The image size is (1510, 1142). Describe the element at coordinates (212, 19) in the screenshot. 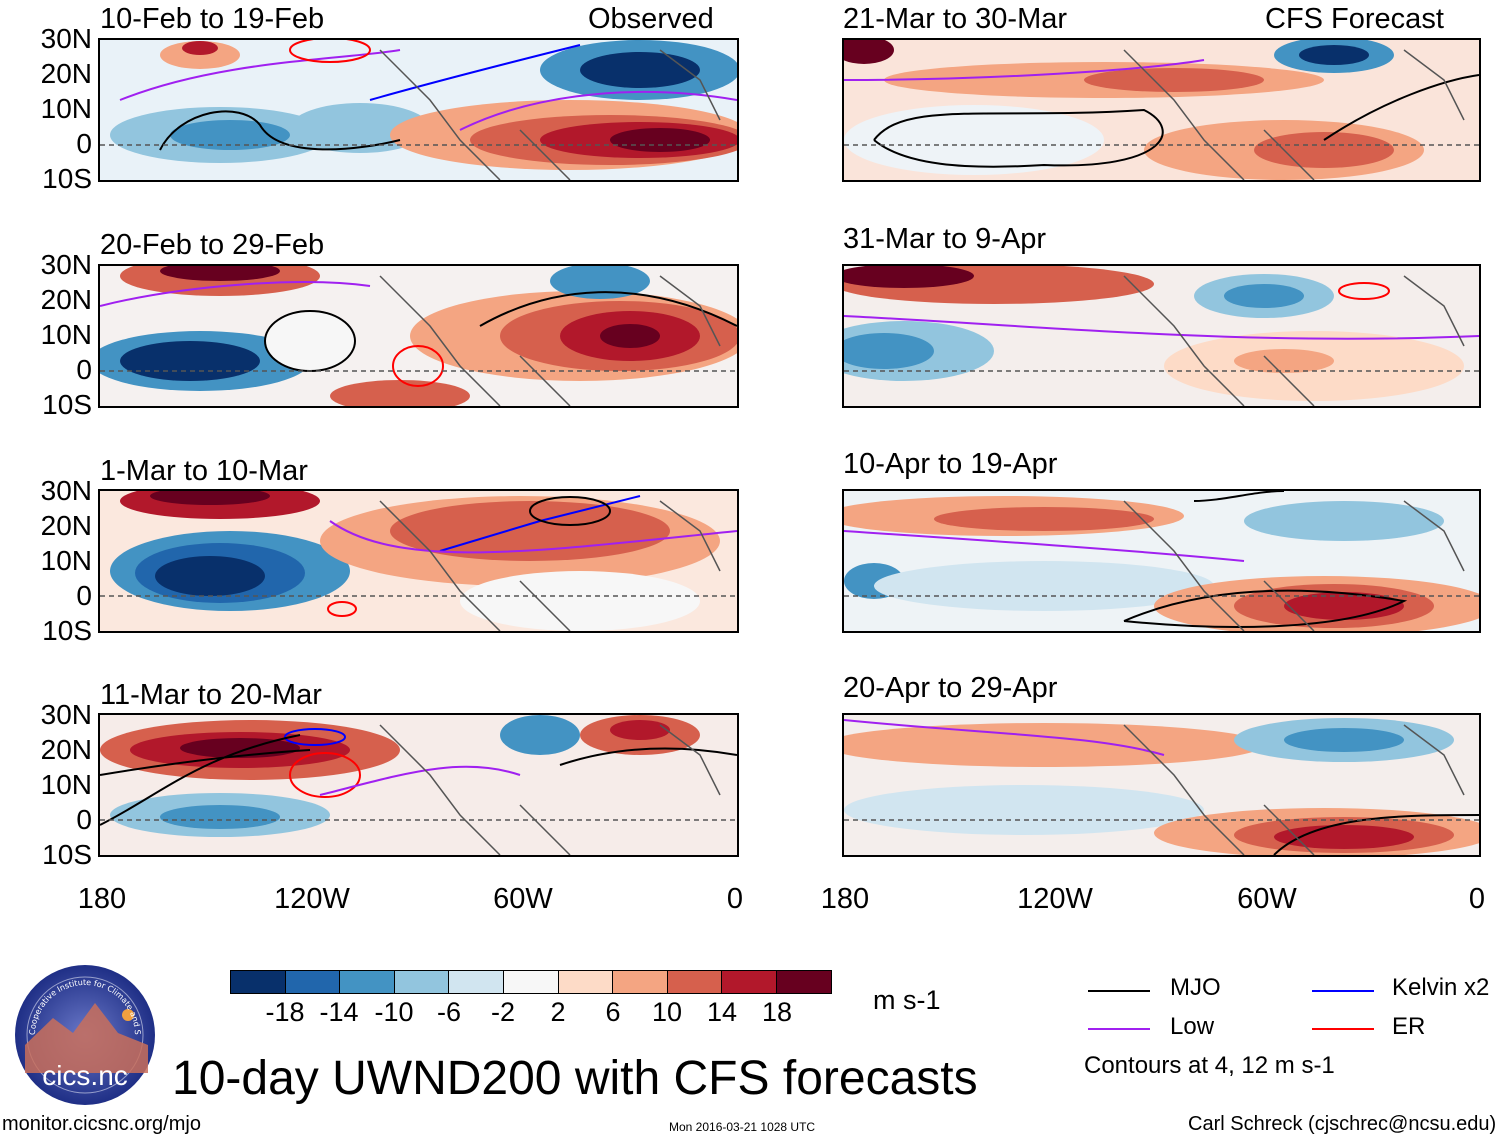

I see `panel-title-1: 10-Feb to 19-Feb` at that location.